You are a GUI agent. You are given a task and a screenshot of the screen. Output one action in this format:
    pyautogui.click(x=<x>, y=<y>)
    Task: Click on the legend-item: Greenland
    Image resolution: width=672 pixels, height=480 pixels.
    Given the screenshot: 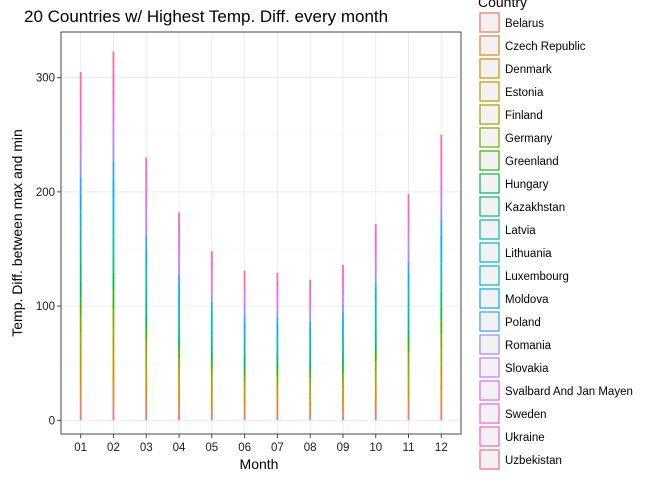 What is the action you would take?
    pyautogui.click(x=519, y=160)
    